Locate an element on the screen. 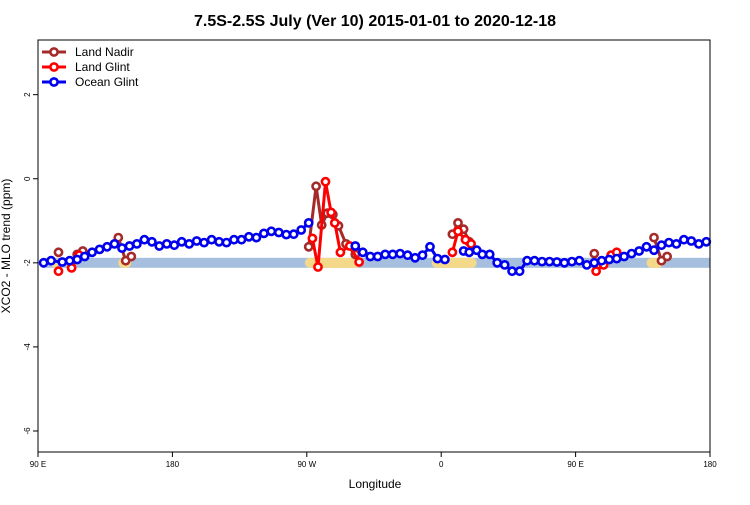 The image size is (750, 505). y-tick-label: 0 is located at coordinates (27, 178).